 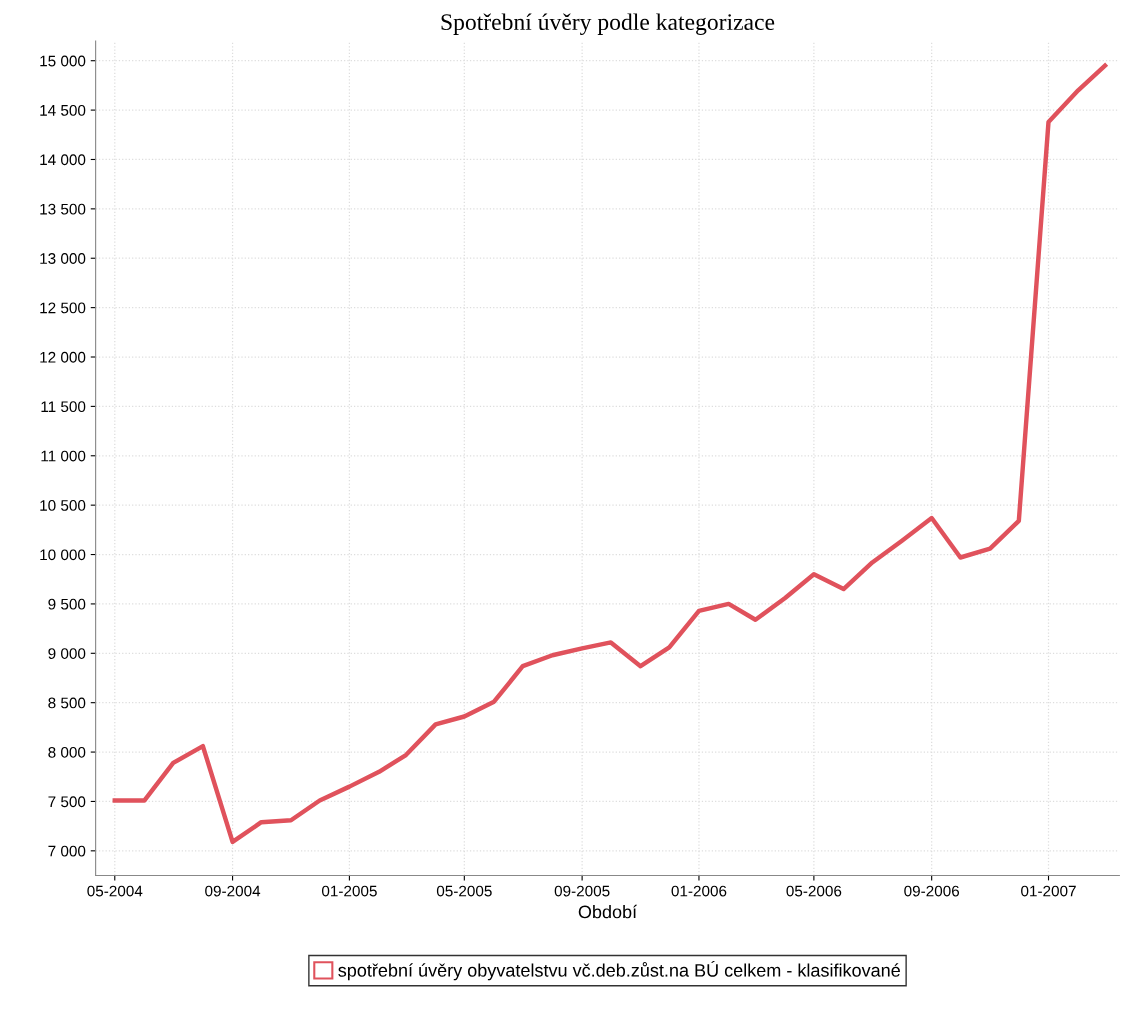 What do you see at coordinates (233, 891) in the screenshot?
I see `x-tick-label: 09-2004` at bounding box center [233, 891].